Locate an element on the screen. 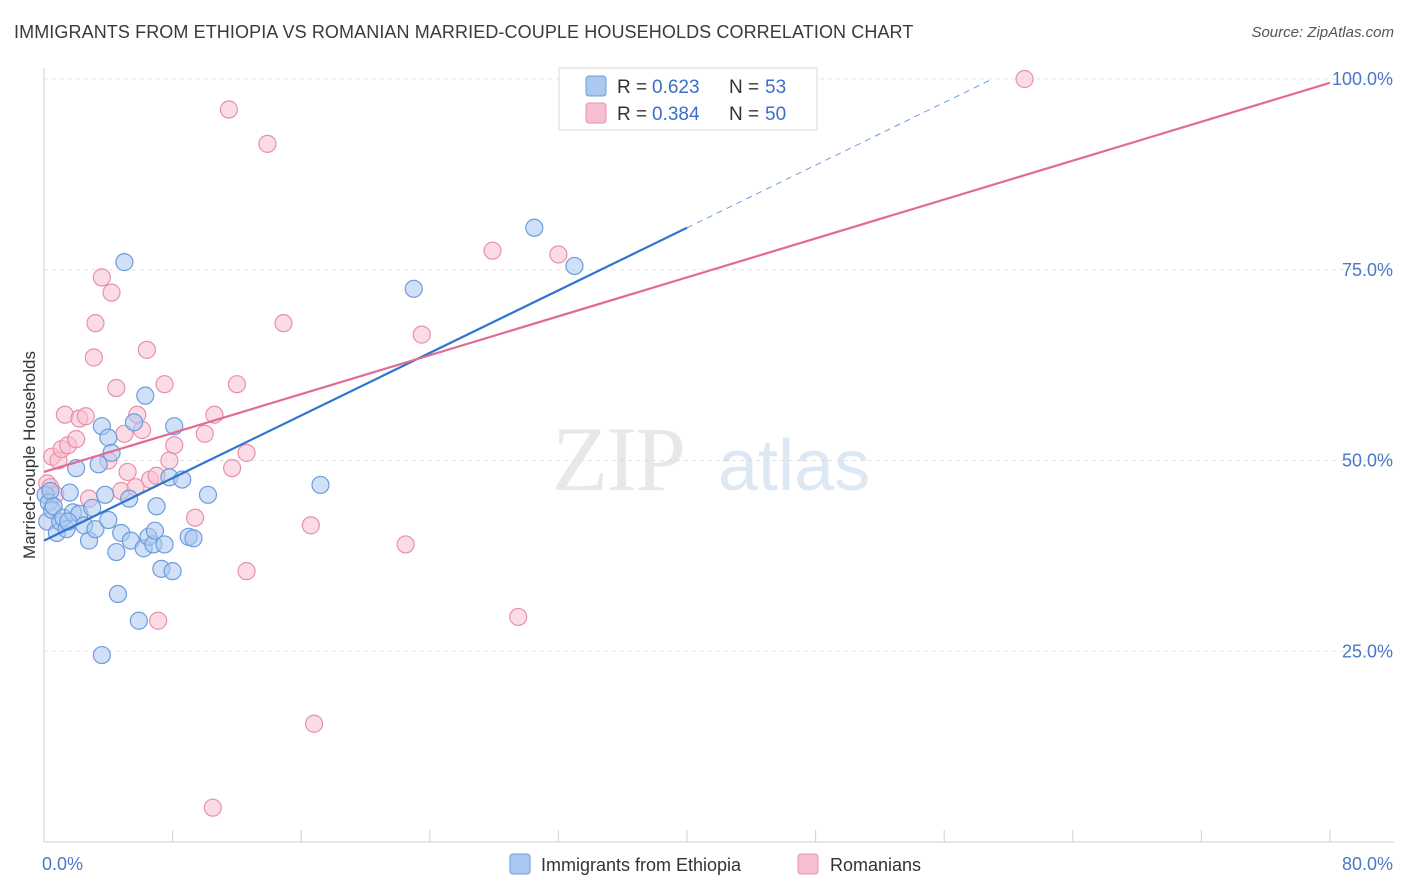 Image resolution: width=1406 pixels, height=892 pixels. legend-r-label-pink: R = is located at coordinates (632, 114).